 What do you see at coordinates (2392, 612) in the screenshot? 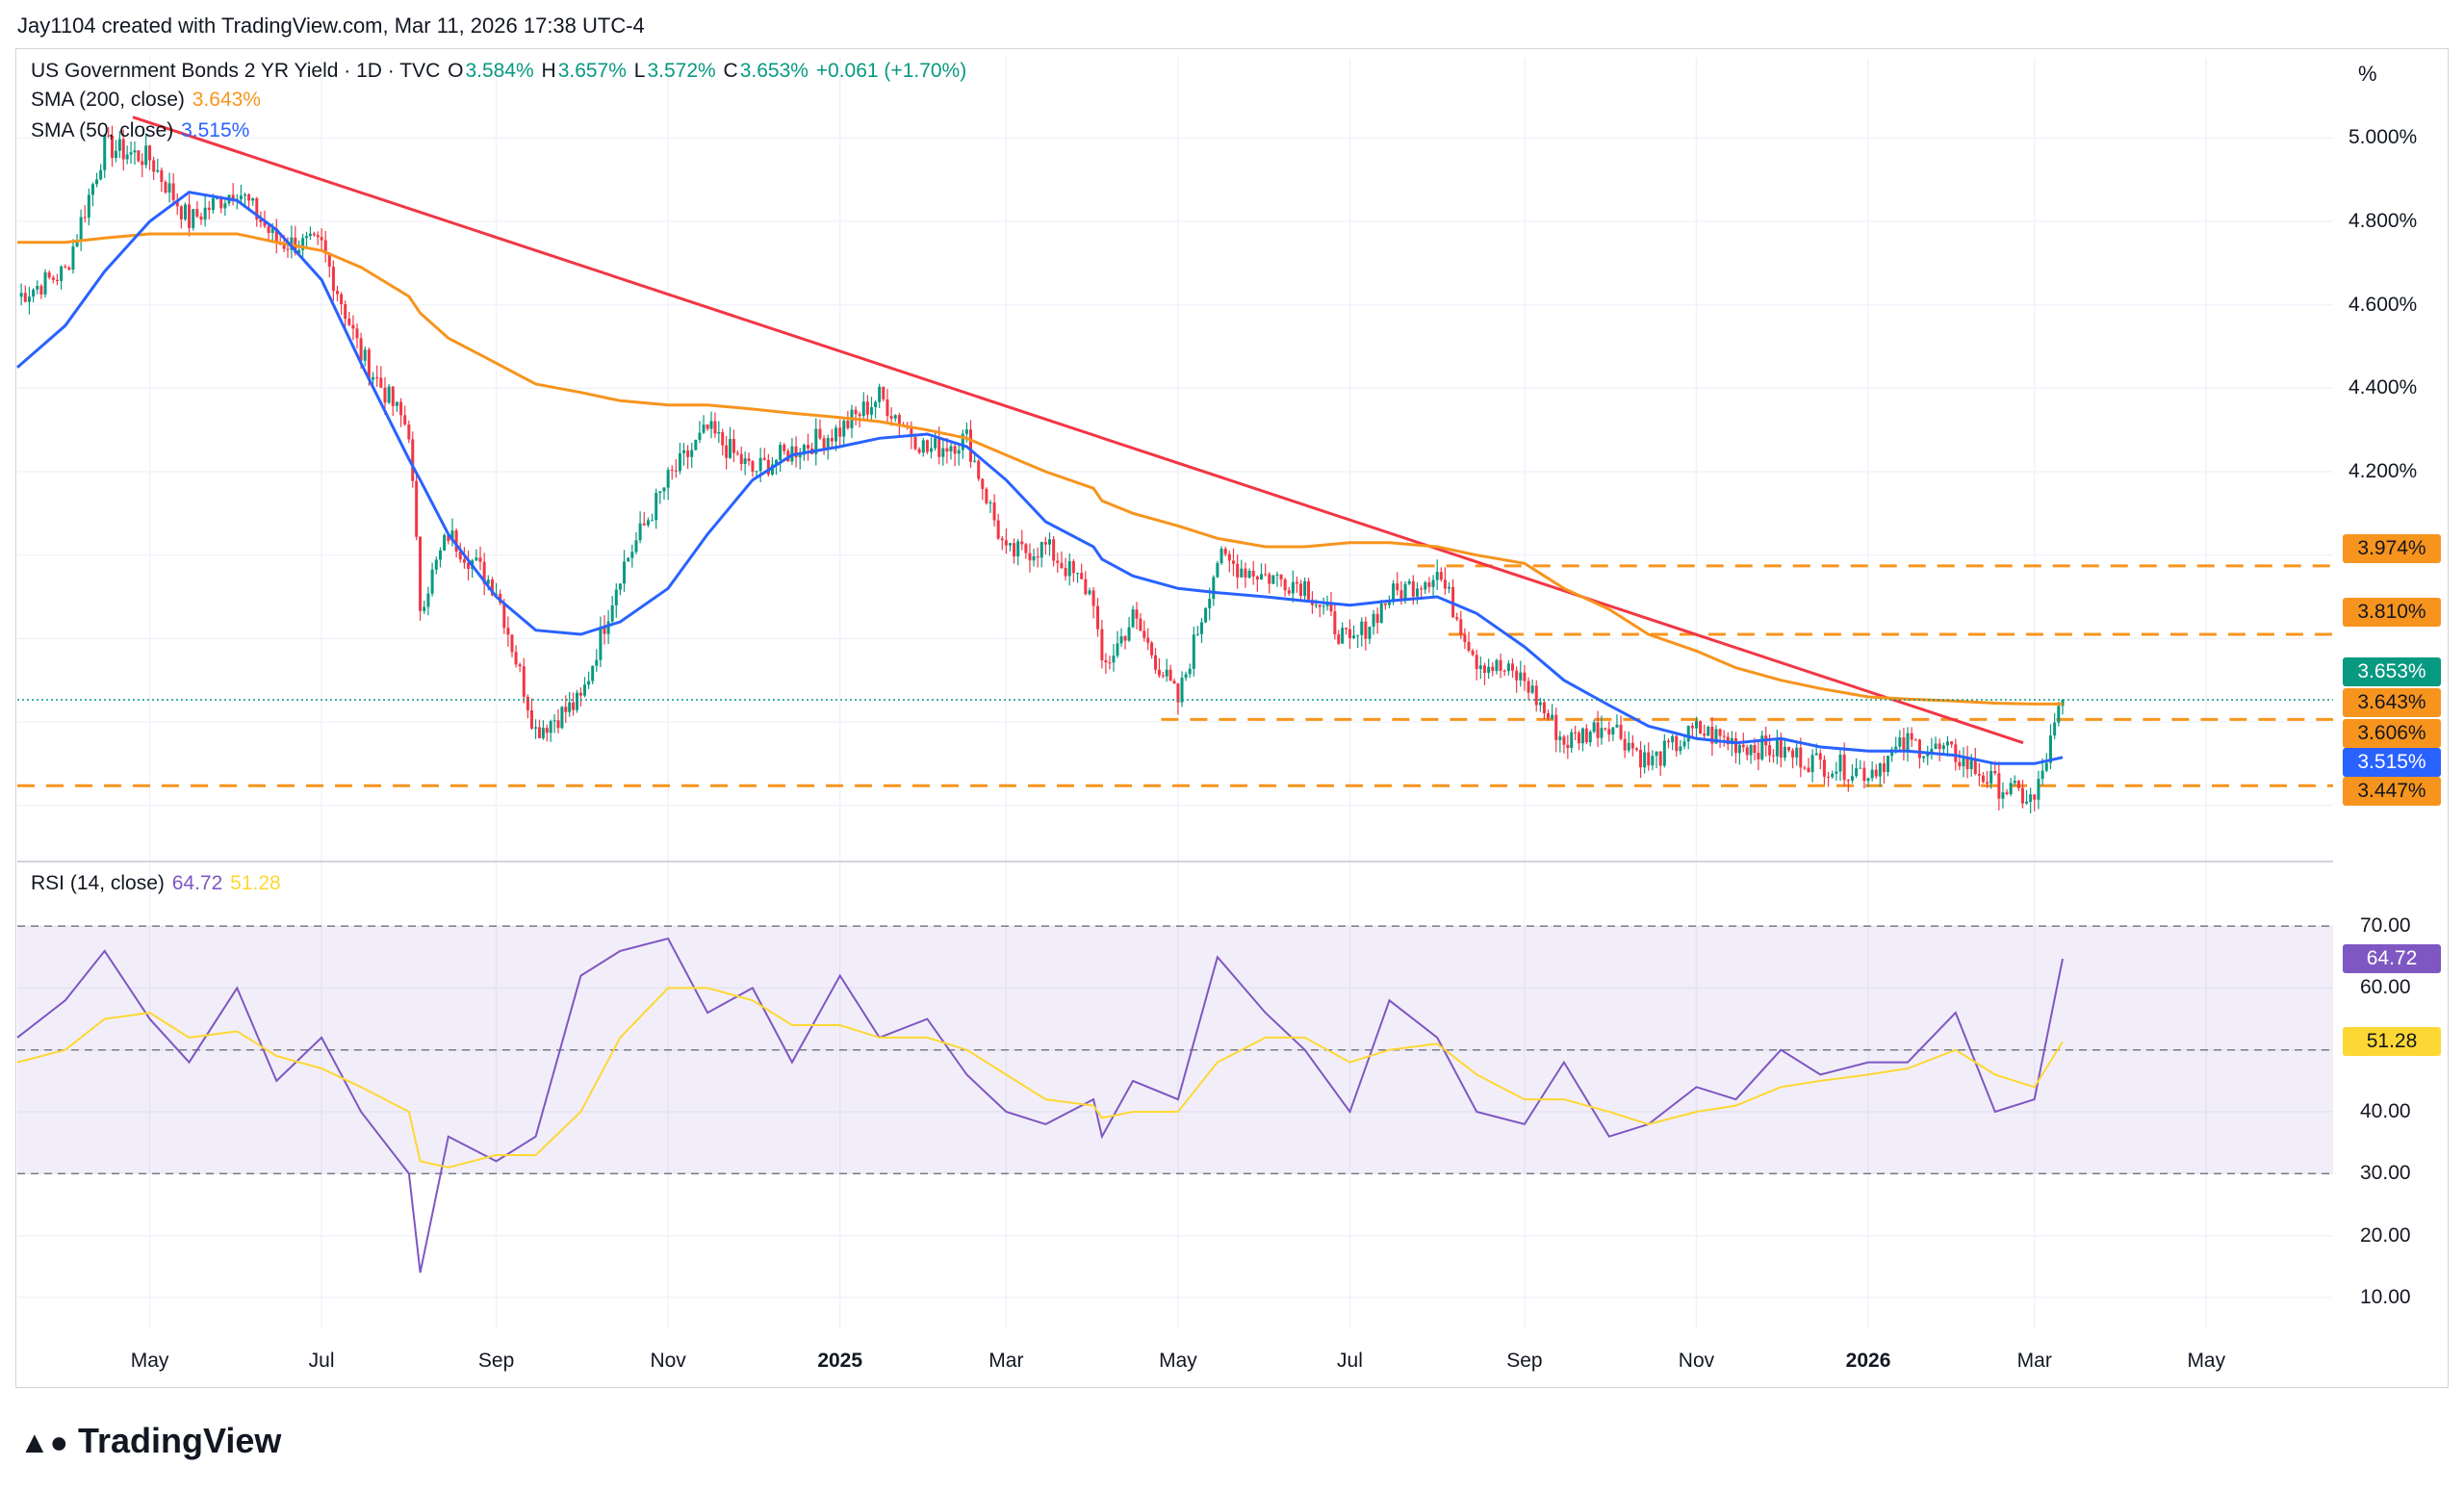
I see `price-label: 3.810%` at bounding box center [2392, 612].